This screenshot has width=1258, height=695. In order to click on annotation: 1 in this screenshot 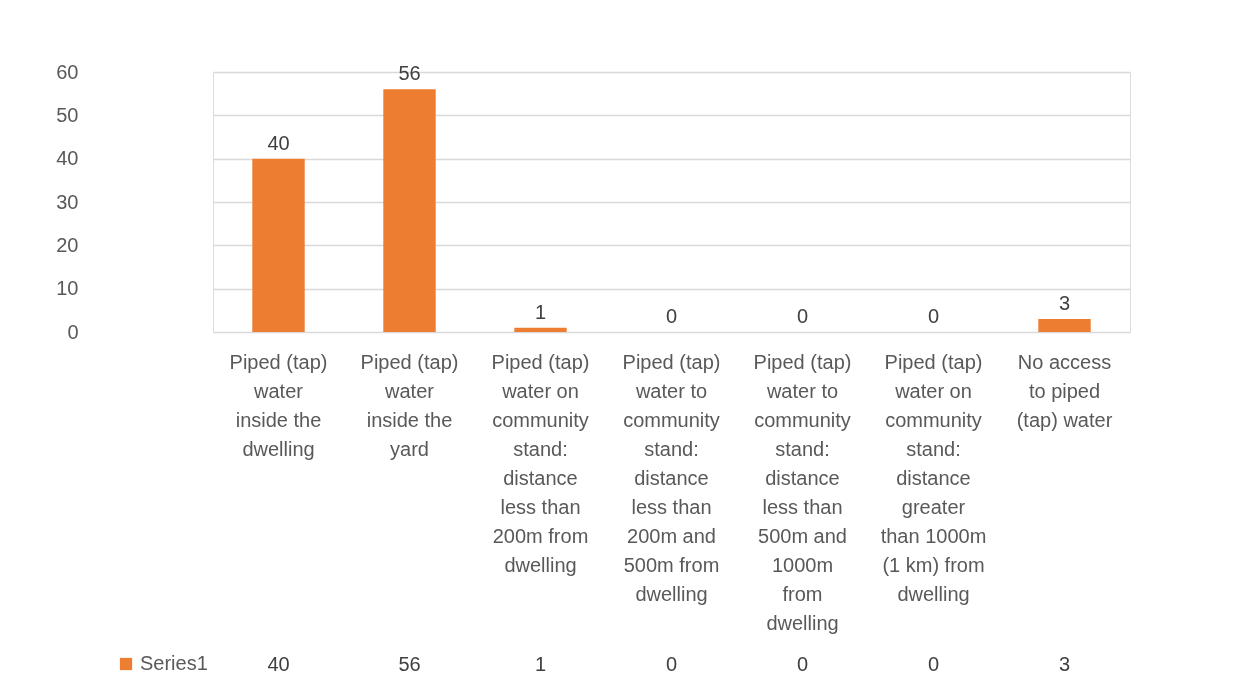, I will do `click(540, 311)`.